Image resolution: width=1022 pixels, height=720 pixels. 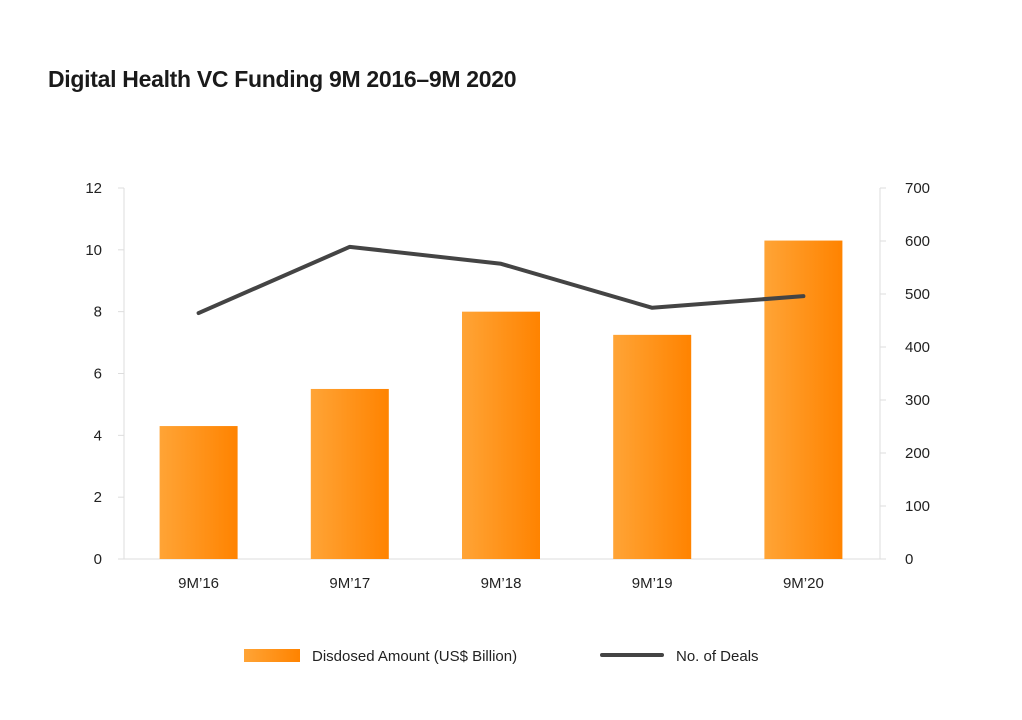 I want to click on right-tick-label: 0, so click(x=909, y=559).